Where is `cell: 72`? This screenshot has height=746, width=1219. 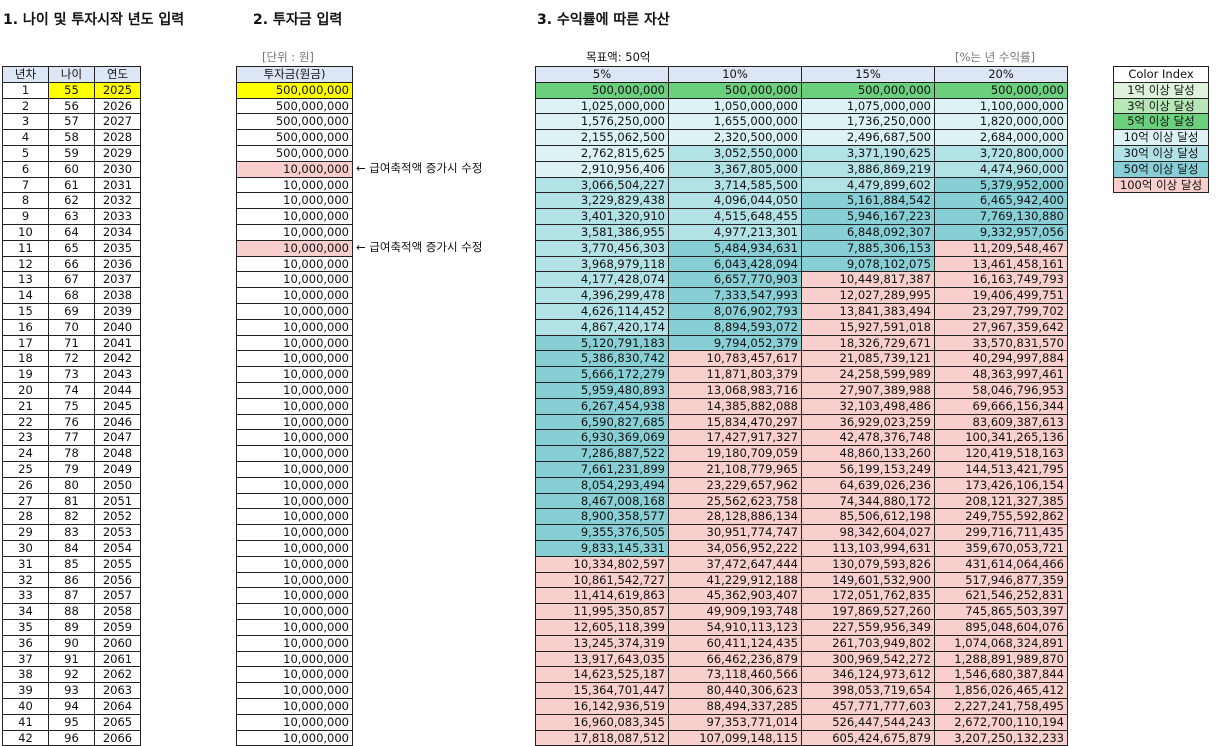
cell: 72 is located at coordinates (71, 359).